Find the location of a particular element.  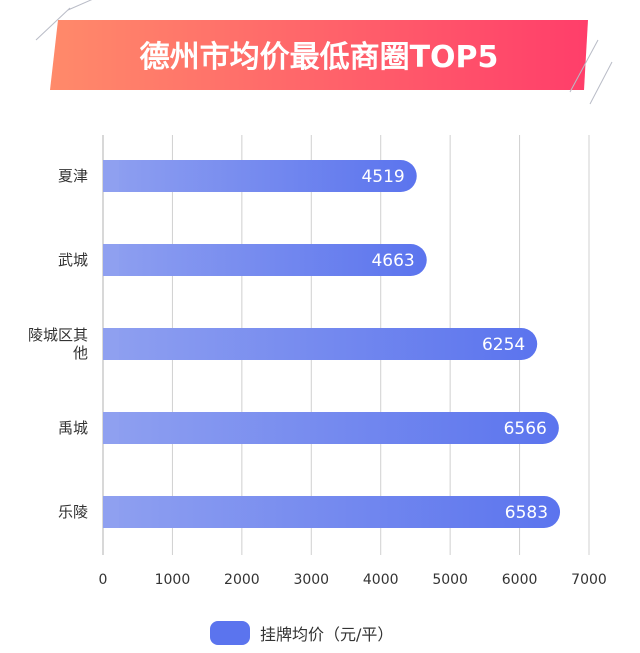

x-tick-label: 3000 is located at coordinates (311, 580).